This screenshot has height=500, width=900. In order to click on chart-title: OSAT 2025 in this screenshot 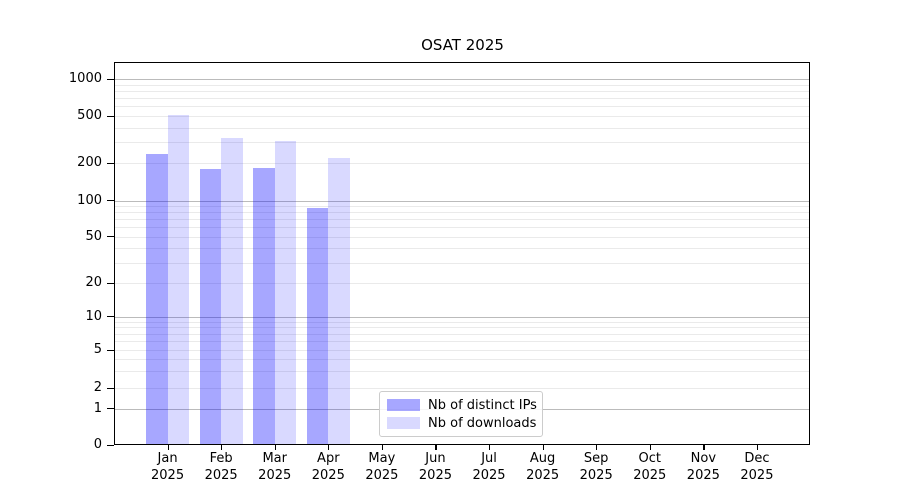, I will do `click(462, 45)`.